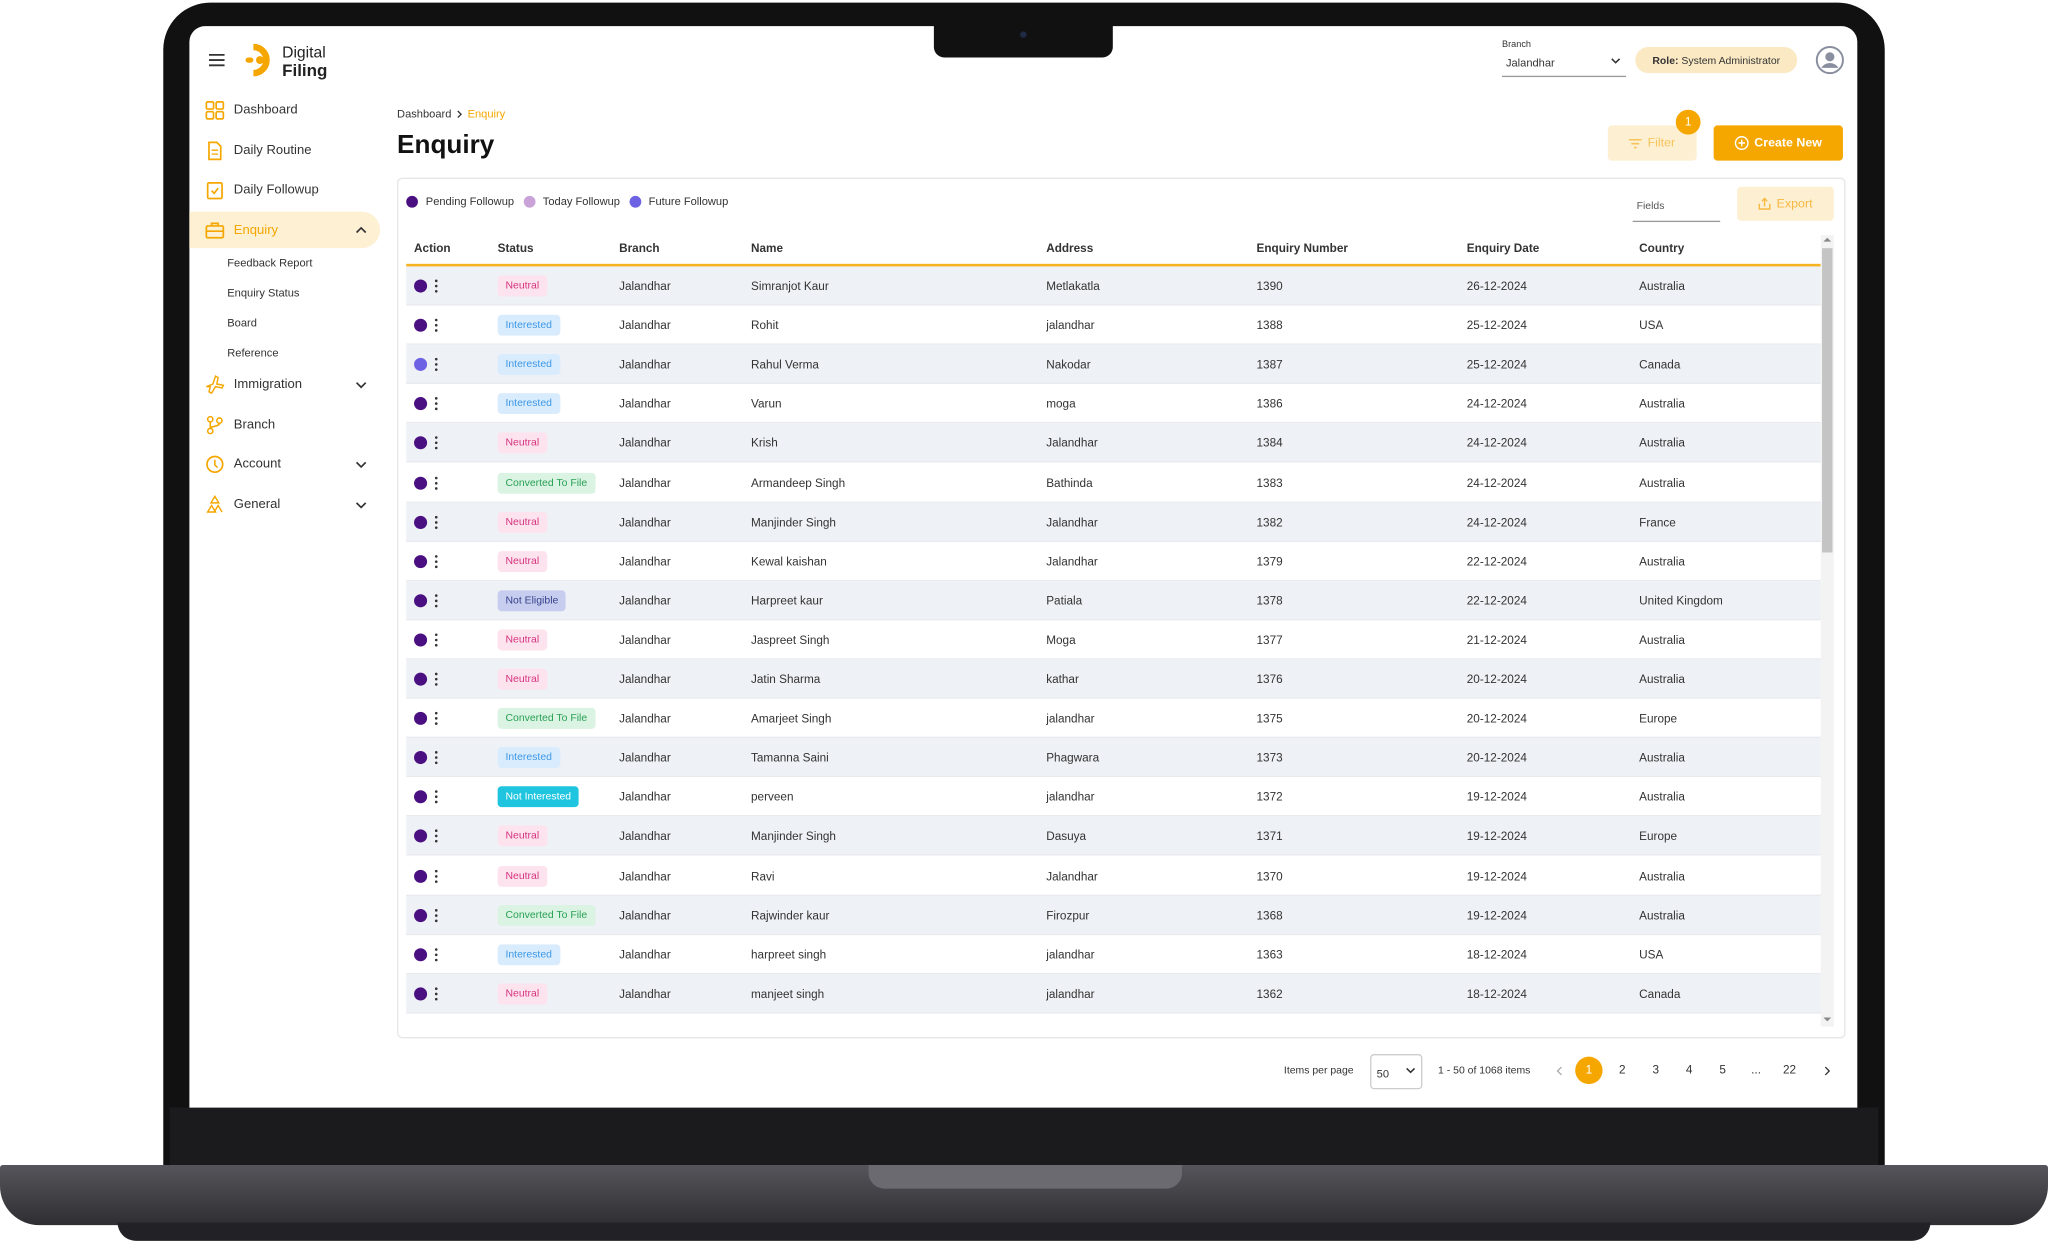  What do you see at coordinates (790, 758) in the screenshot?
I see `table-cell: Tamanna Saini` at bounding box center [790, 758].